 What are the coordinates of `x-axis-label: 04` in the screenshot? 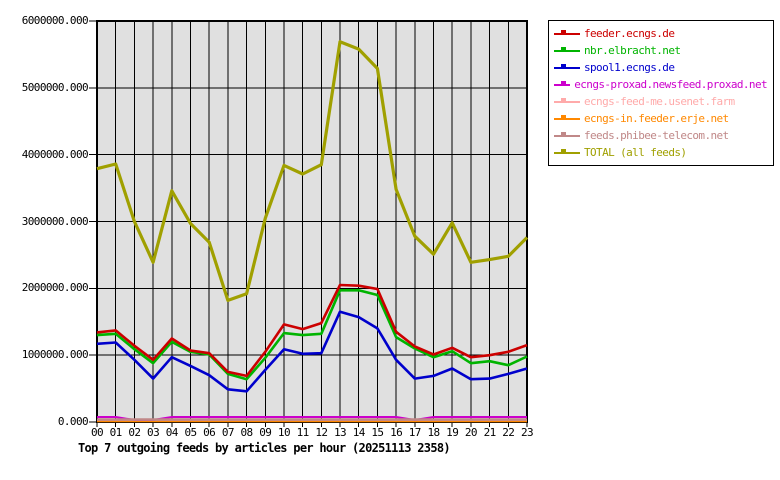 It's located at (172, 432).